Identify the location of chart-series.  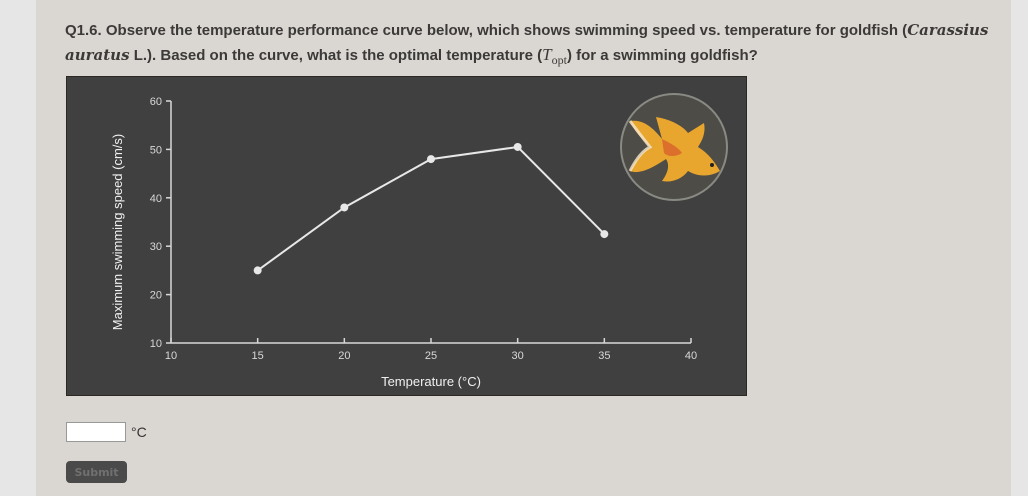
(431, 208).